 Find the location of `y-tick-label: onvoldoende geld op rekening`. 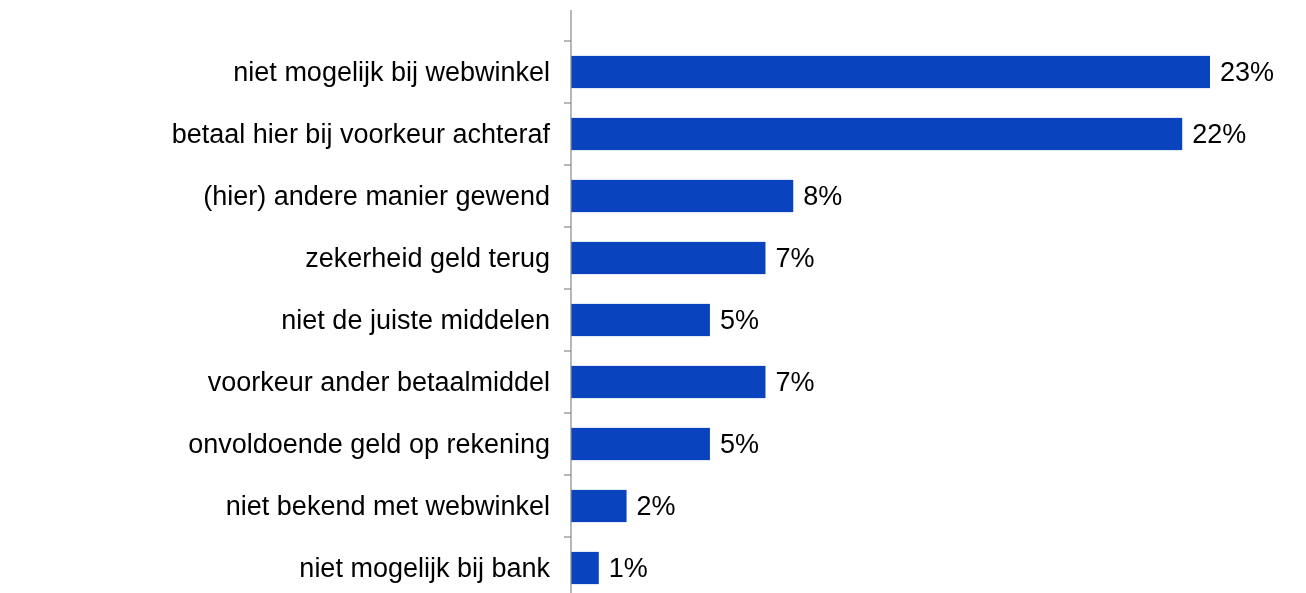

y-tick-label: onvoldoende geld op rekening is located at coordinates (369, 444).